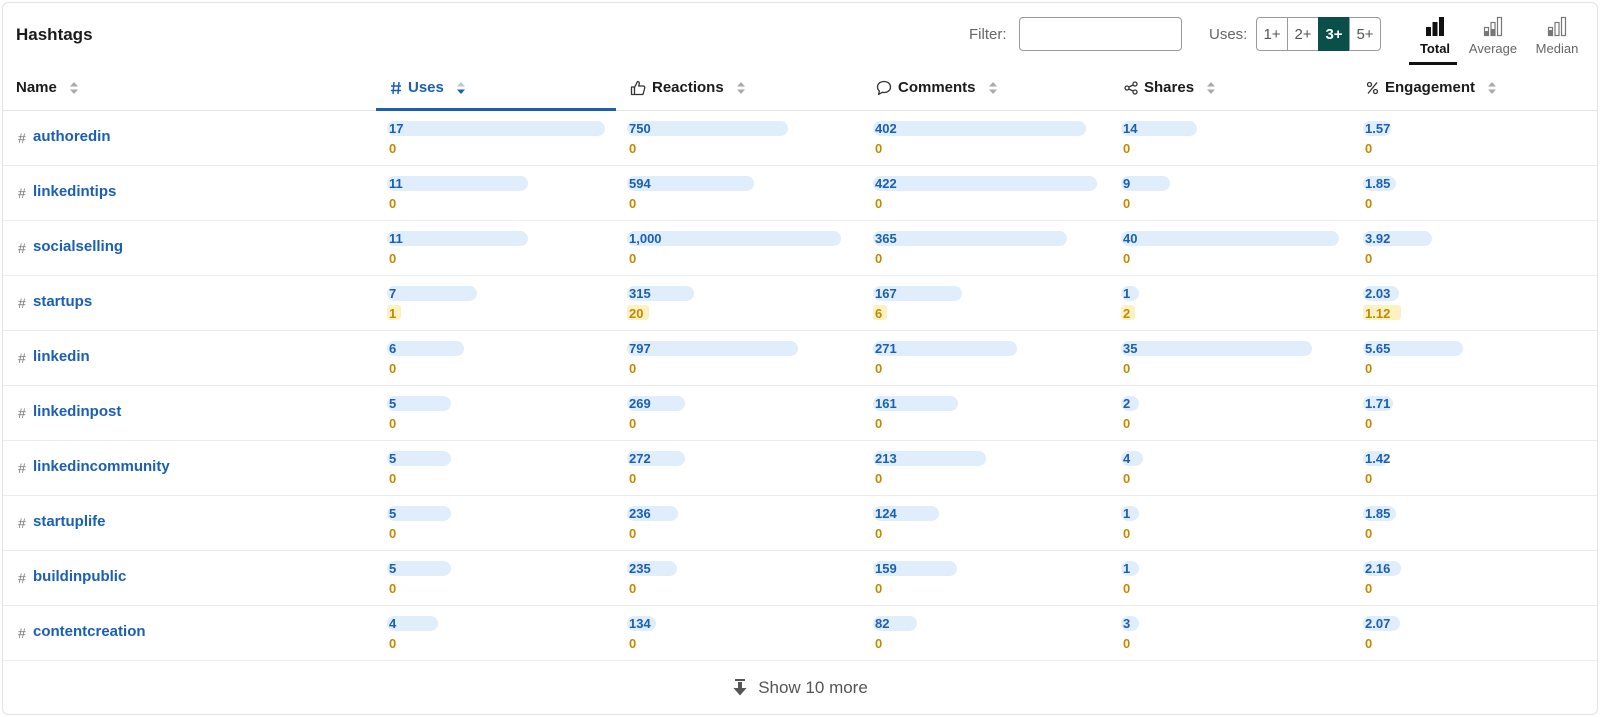  Describe the element at coordinates (640, 128) in the screenshot. I see `reactions-value: 750` at that location.